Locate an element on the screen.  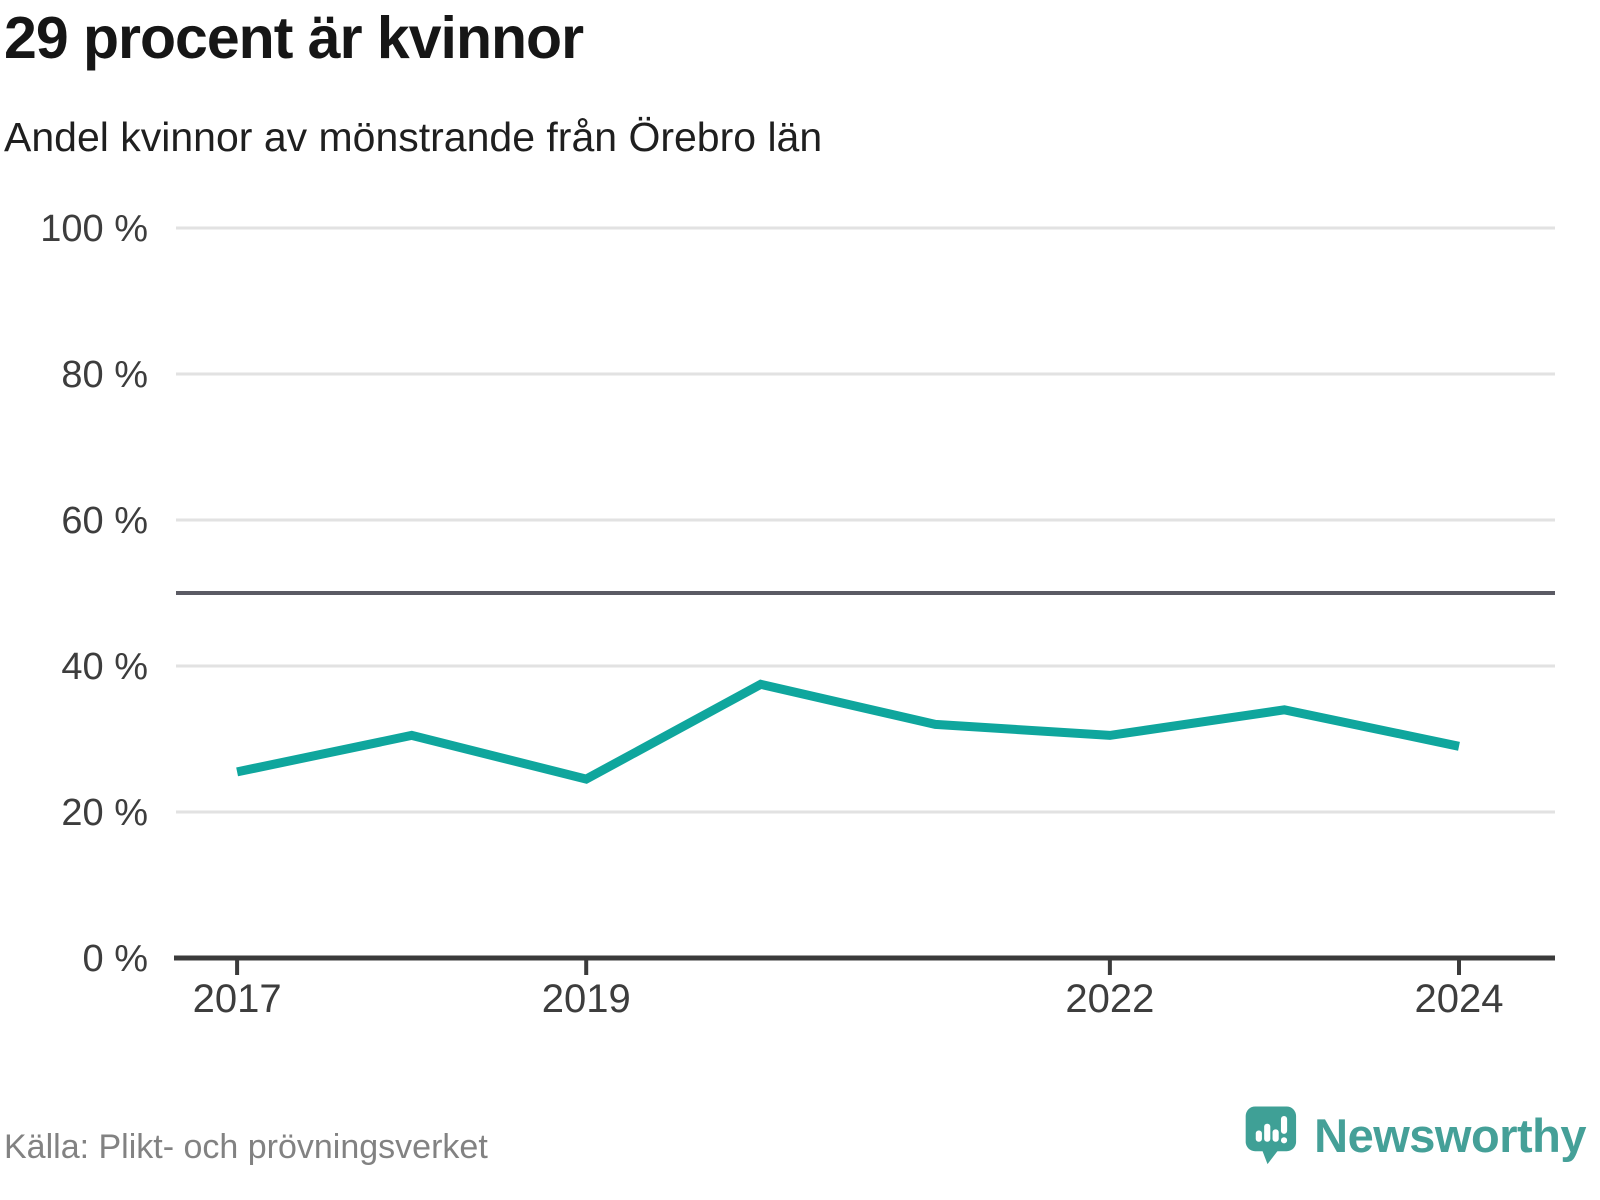
x-tick-label: 2019 is located at coordinates (586, 999).